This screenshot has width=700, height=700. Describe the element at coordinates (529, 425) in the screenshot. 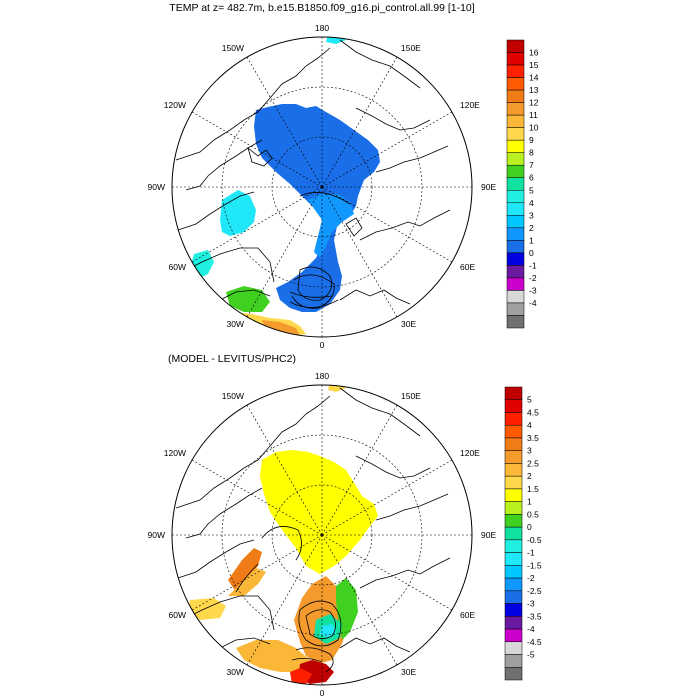

I see `colorbar-label: 4` at that location.